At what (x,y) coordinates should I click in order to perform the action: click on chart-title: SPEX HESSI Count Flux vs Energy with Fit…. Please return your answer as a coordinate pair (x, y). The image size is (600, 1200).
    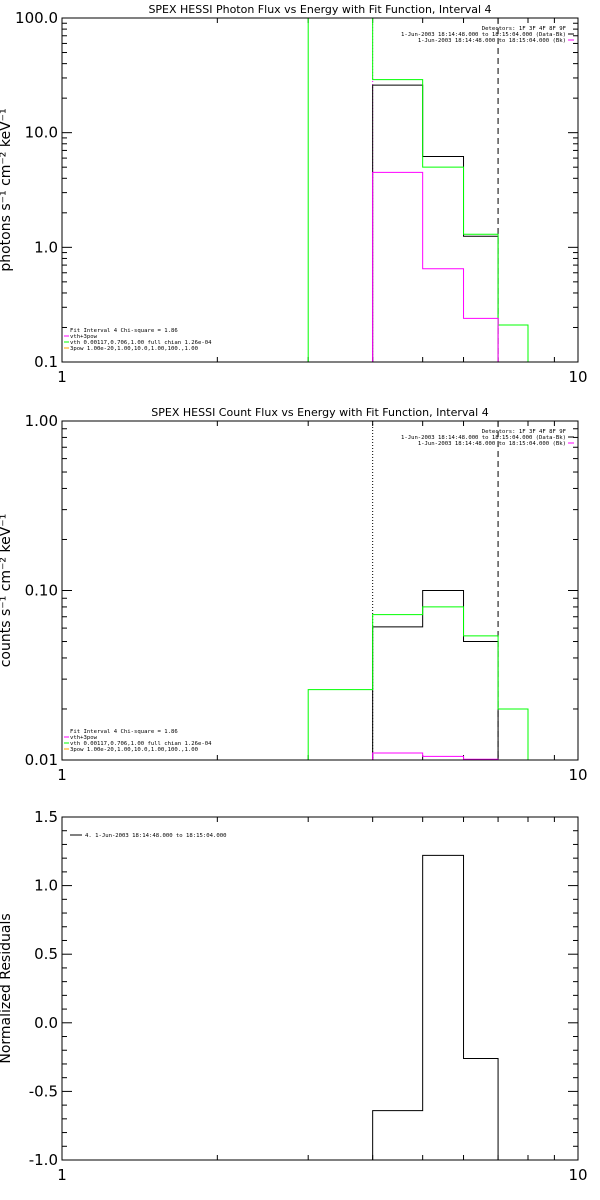
    Looking at the image, I should click on (319, 412).